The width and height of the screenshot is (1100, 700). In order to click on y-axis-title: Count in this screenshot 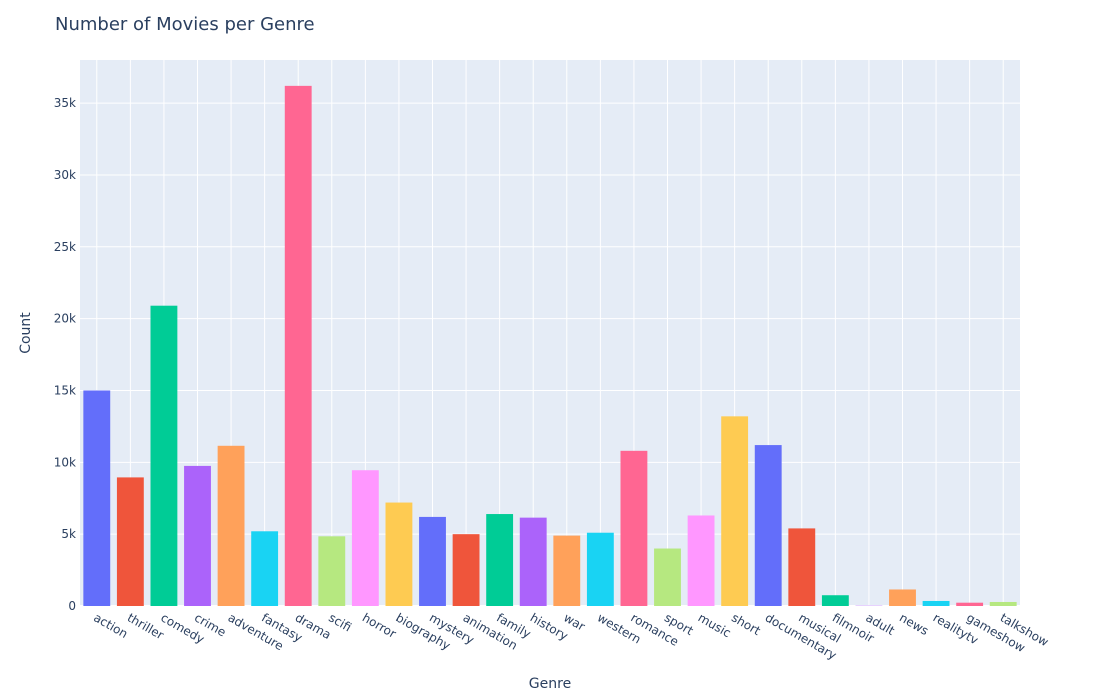, I will do `click(26, 333)`.